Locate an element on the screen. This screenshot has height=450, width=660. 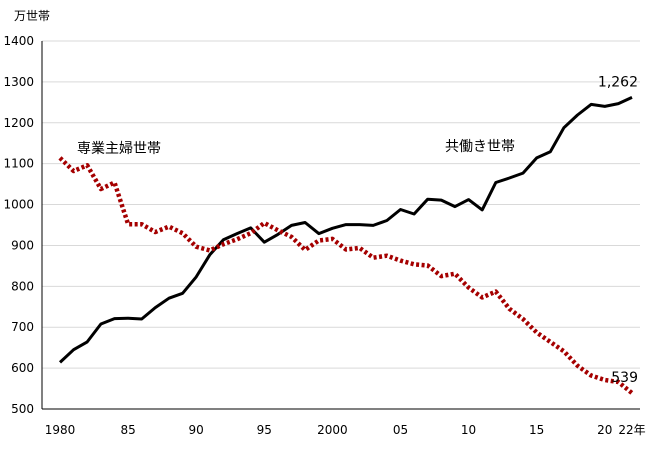
dual-income-series-label: 共働き世帯 is located at coordinates (480, 147).